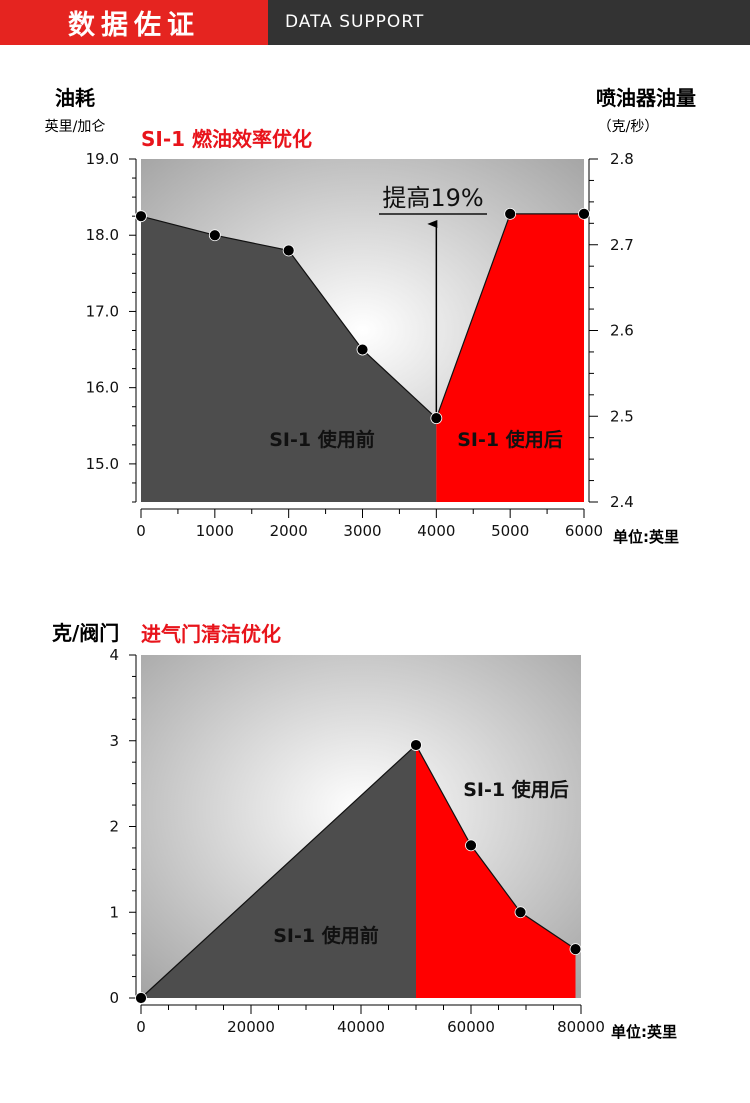  What do you see at coordinates (289, 531) in the screenshot?
I see `x-tick-label: 2000` at bounding box center [289, 531].